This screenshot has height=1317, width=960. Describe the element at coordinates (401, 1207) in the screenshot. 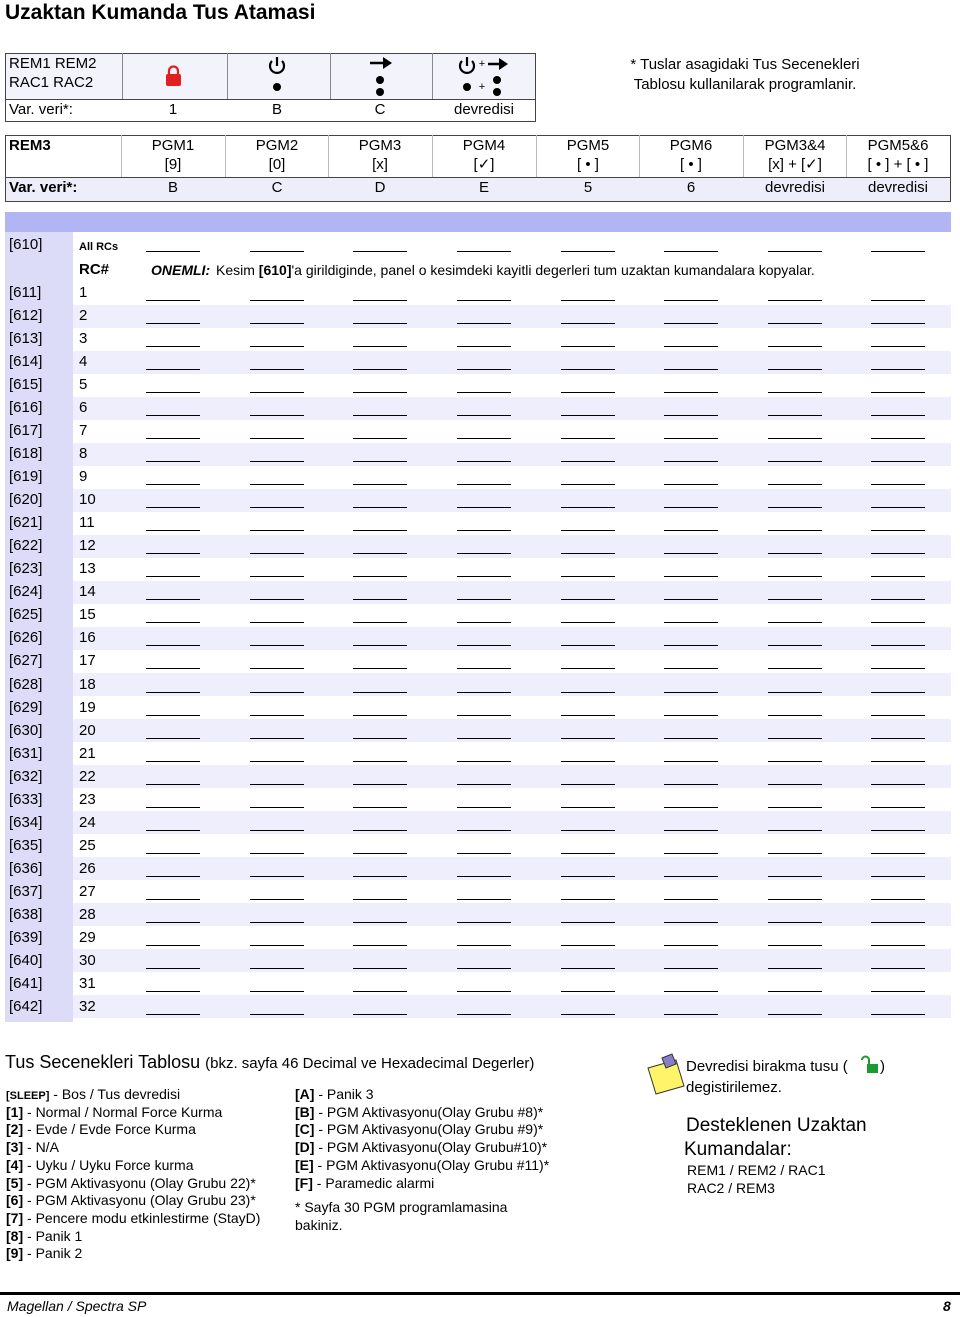

I see `footnote: * Sayfa 30 PGM programlamasina` at that location.